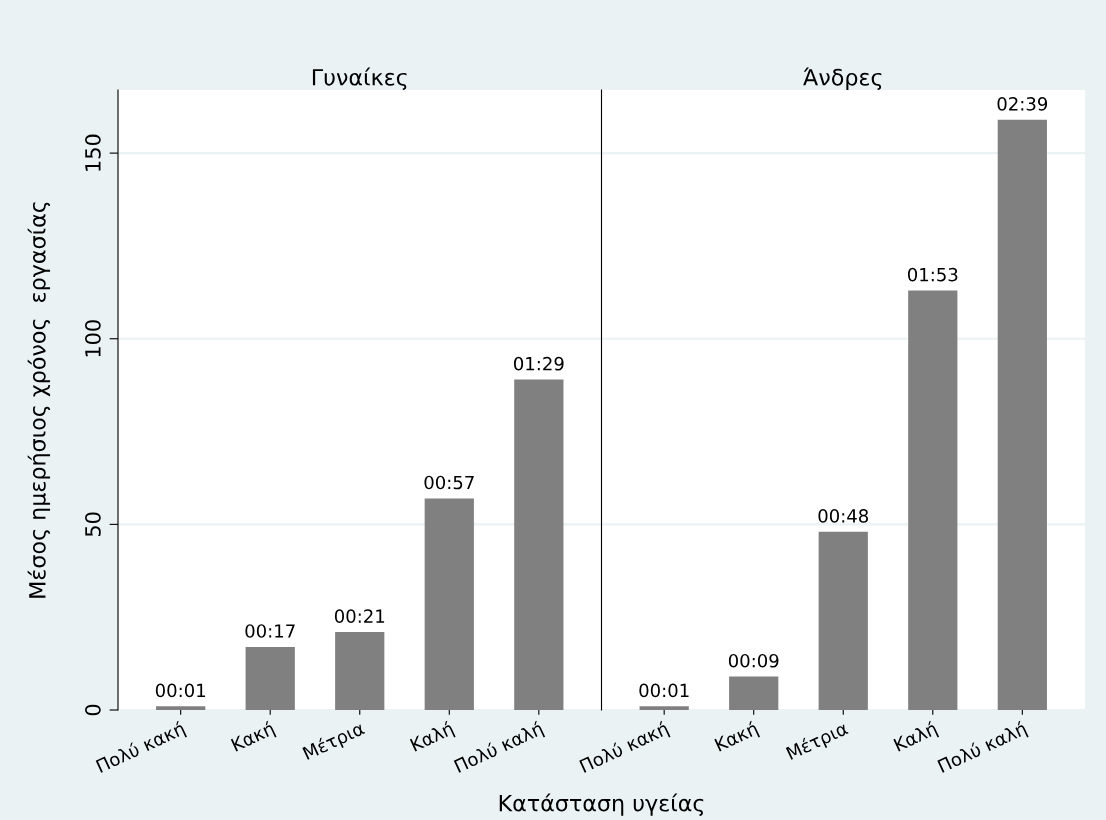 This screenshot has height=820, width=1106. I want to click on data-label: 01:29, so click(539, 363).